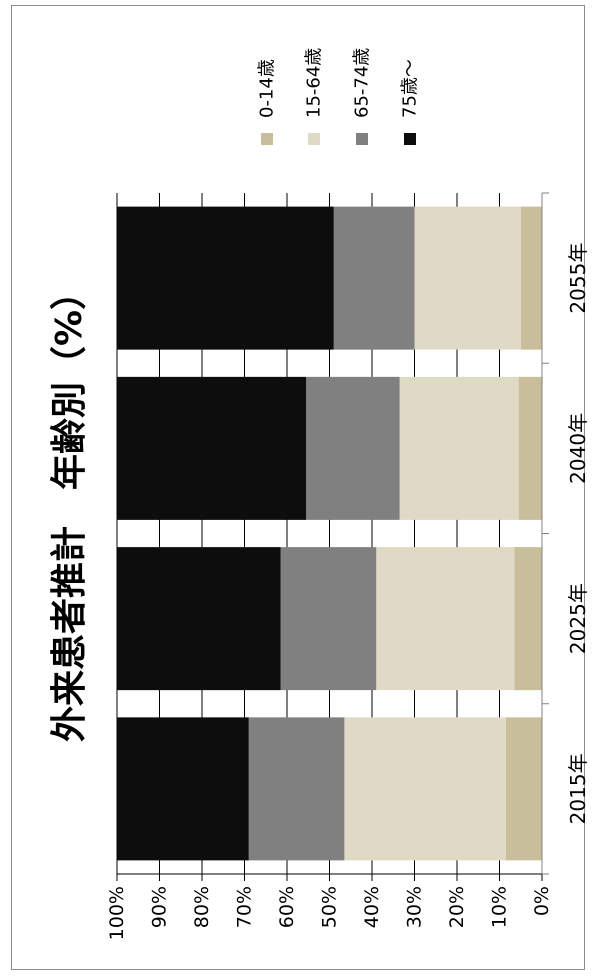 The height and width of the screenshot is (976, 592). What do you see at coordinates (578, 448) in the screenshot?
I see `category-label: 2040年` at bounding box center [578, 448].